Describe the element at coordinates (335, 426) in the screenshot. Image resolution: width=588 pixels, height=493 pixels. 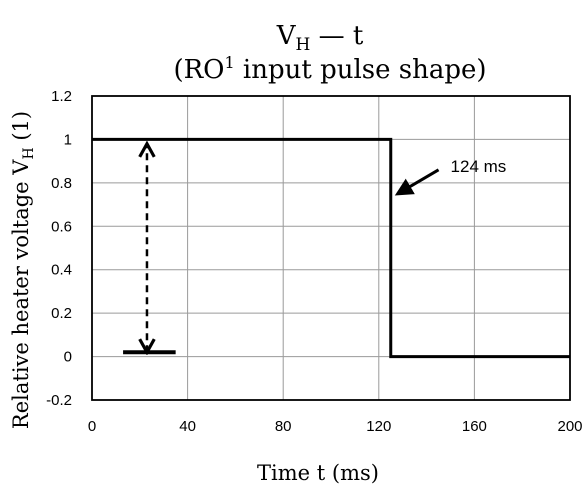
I see `x-tick-labels: 0 40 80 120 160 200` at that location.